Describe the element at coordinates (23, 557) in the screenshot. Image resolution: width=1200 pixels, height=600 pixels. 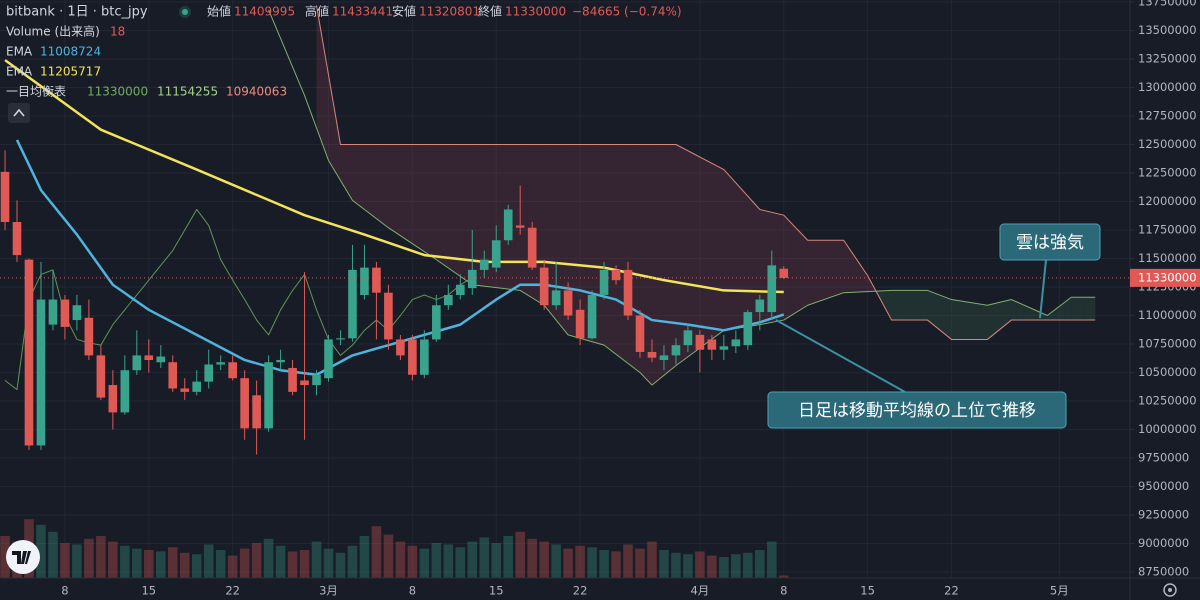
I see `tv-logo` at that location.